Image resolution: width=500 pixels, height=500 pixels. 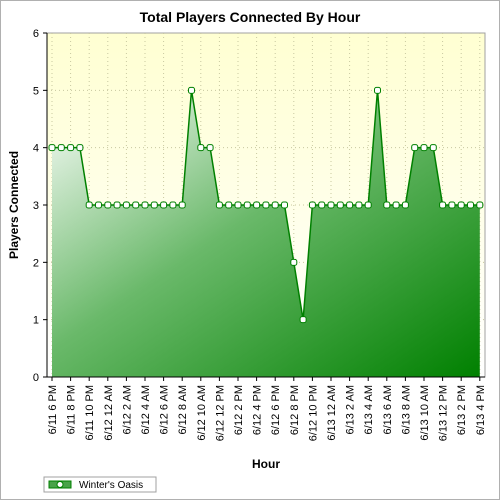 I want to click on x-tick-label: 6/12 4 PM, so click(x=258, y=410).